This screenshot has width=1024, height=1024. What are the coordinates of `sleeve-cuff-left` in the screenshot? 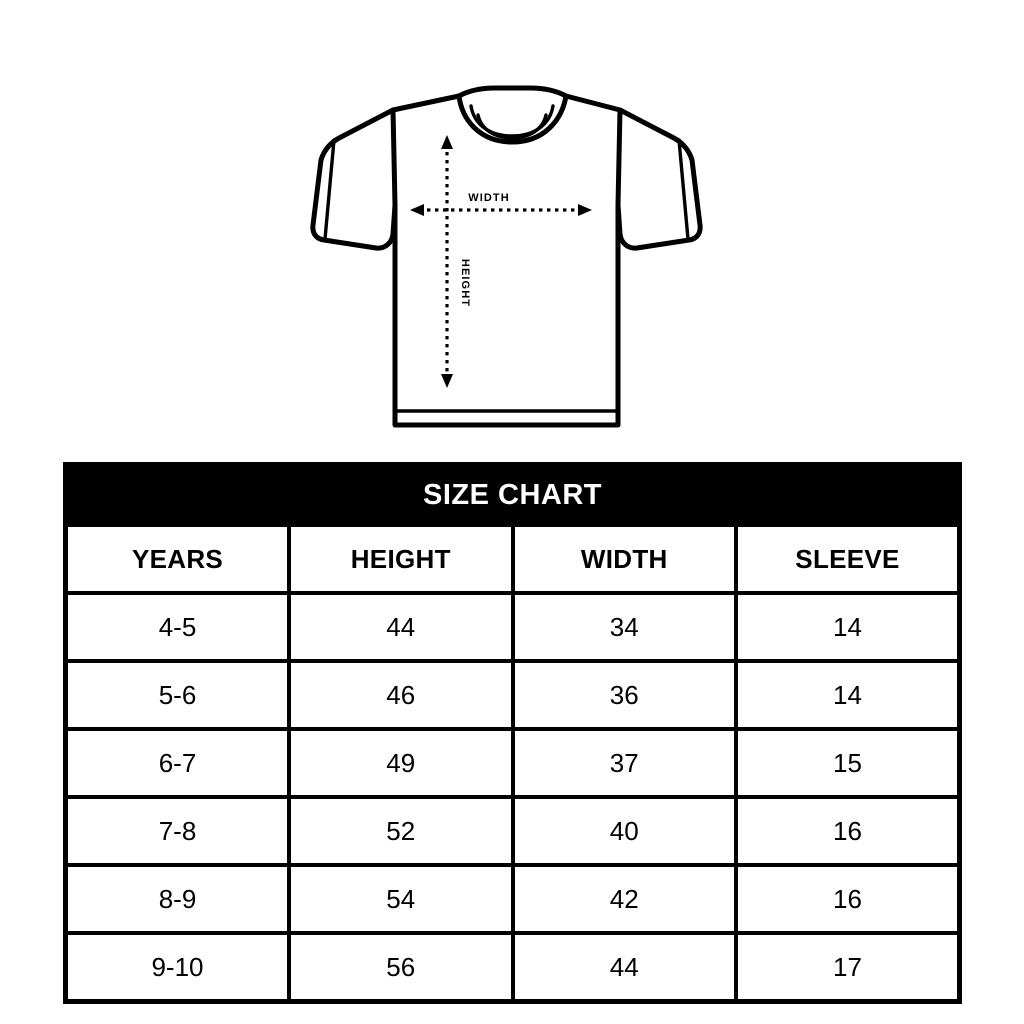 It's located at (329, 189).